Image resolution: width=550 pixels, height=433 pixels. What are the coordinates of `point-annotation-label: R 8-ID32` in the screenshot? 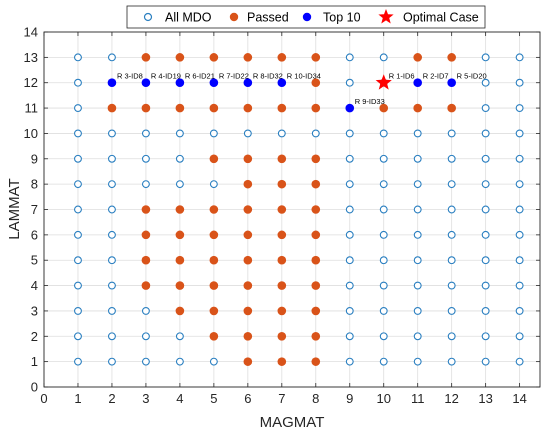 It's located at (268, 76).